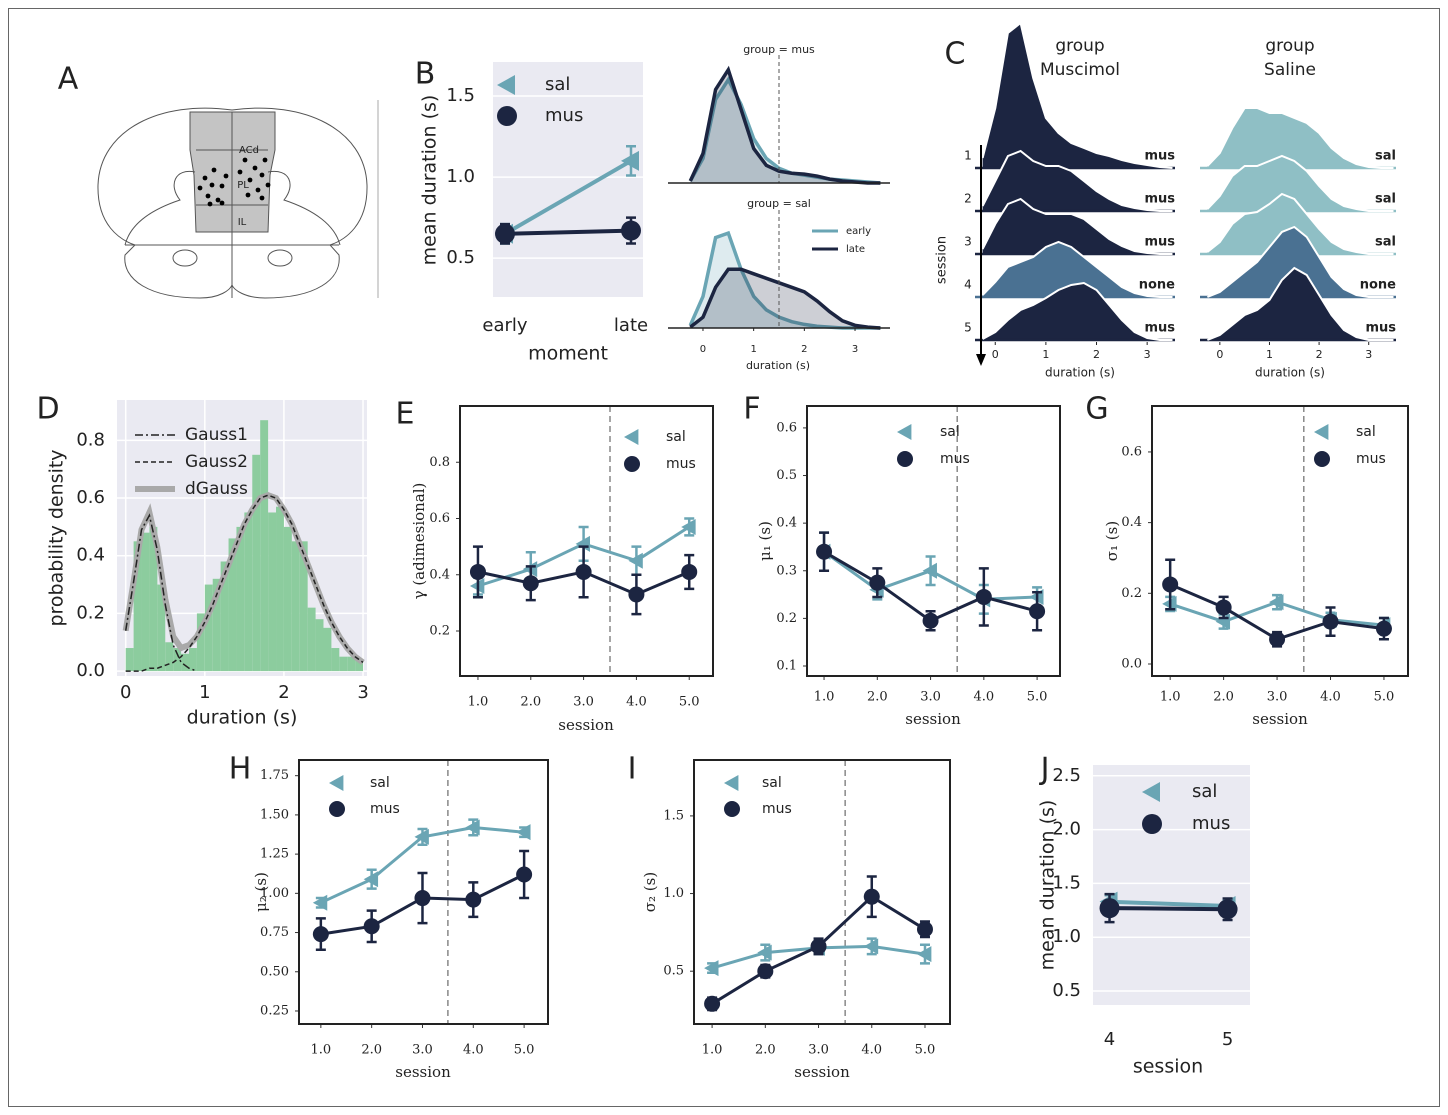  What do you see at coordinates (425, 74) in the screenshot?
I see `panel-label: B` at bounding box center [425, 74].